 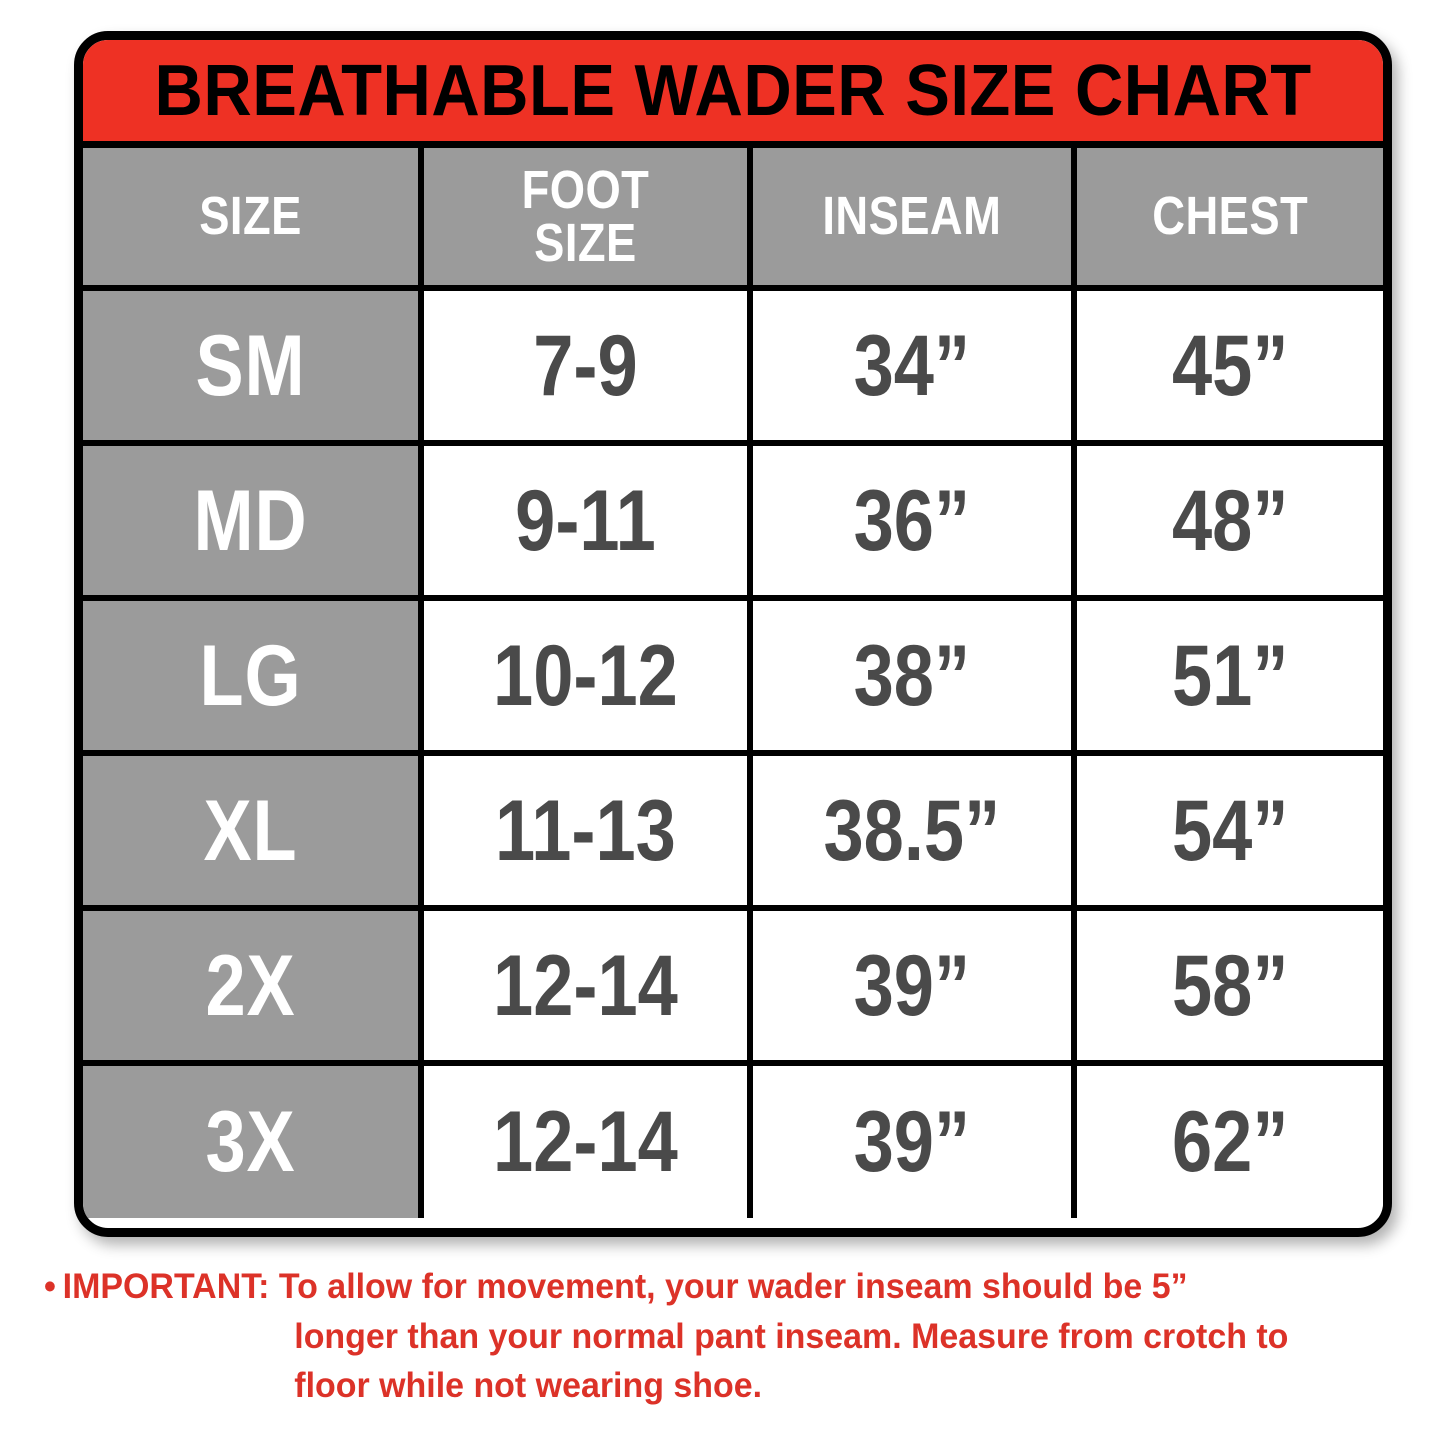 I want to click on table-row: 3X 12-14 39” 62”, so click(x=733, y=1140).